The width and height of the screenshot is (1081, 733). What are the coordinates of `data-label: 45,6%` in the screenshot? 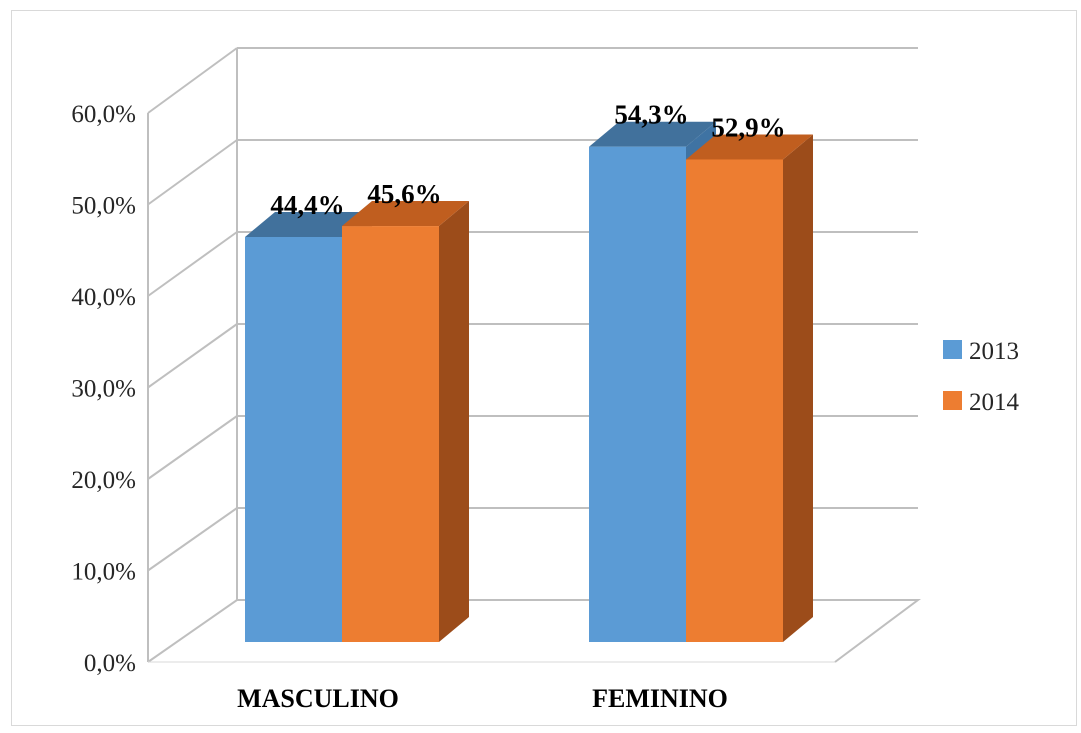 It's located at (404, 194).